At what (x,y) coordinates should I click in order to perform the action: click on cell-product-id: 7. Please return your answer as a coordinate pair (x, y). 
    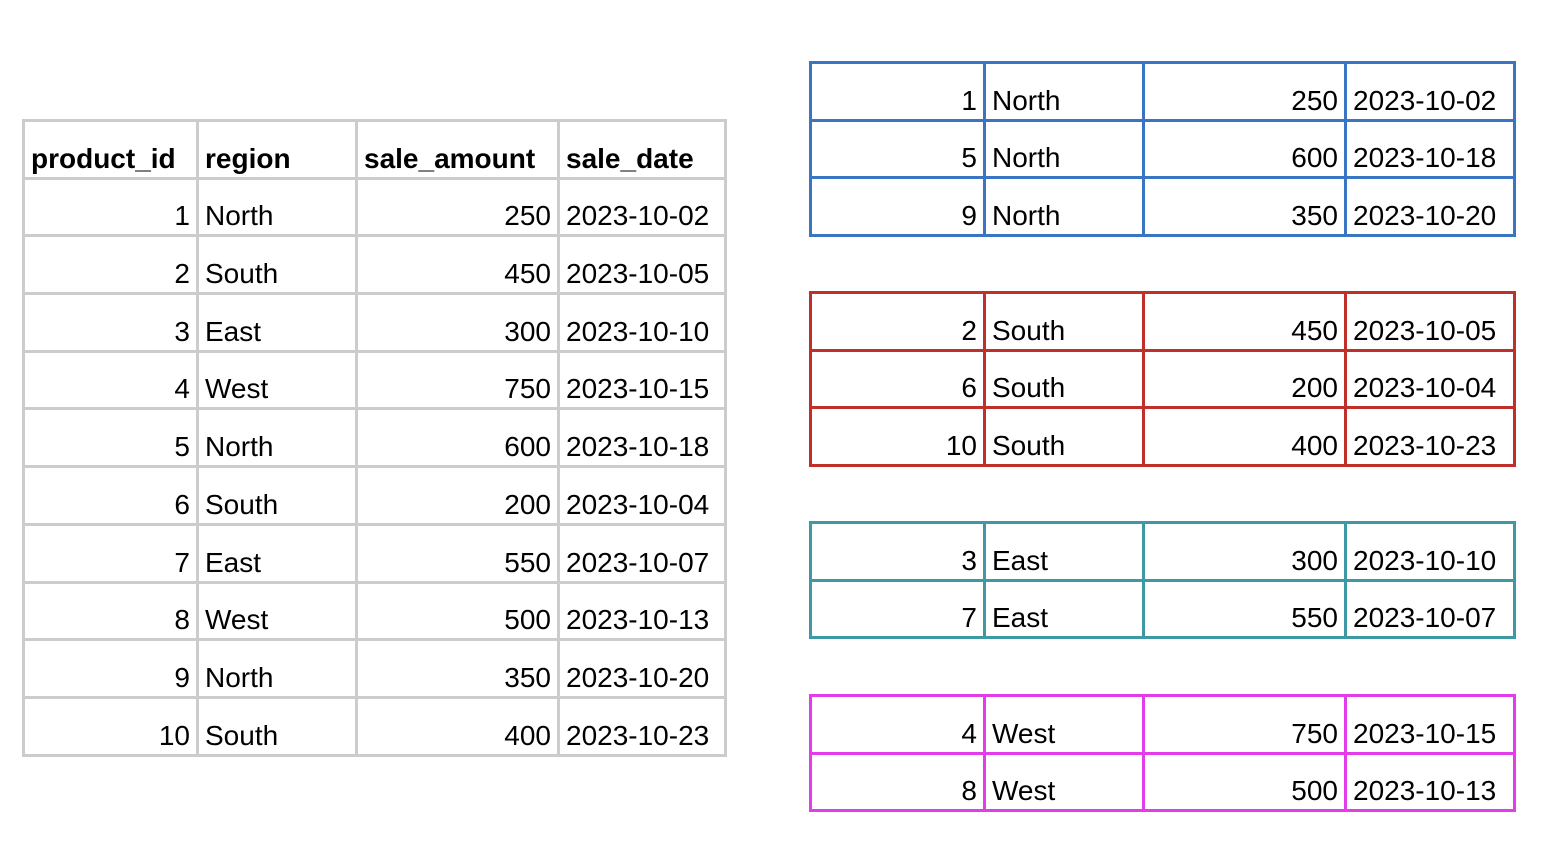
    Looking at the image, I should click on (110, 553).